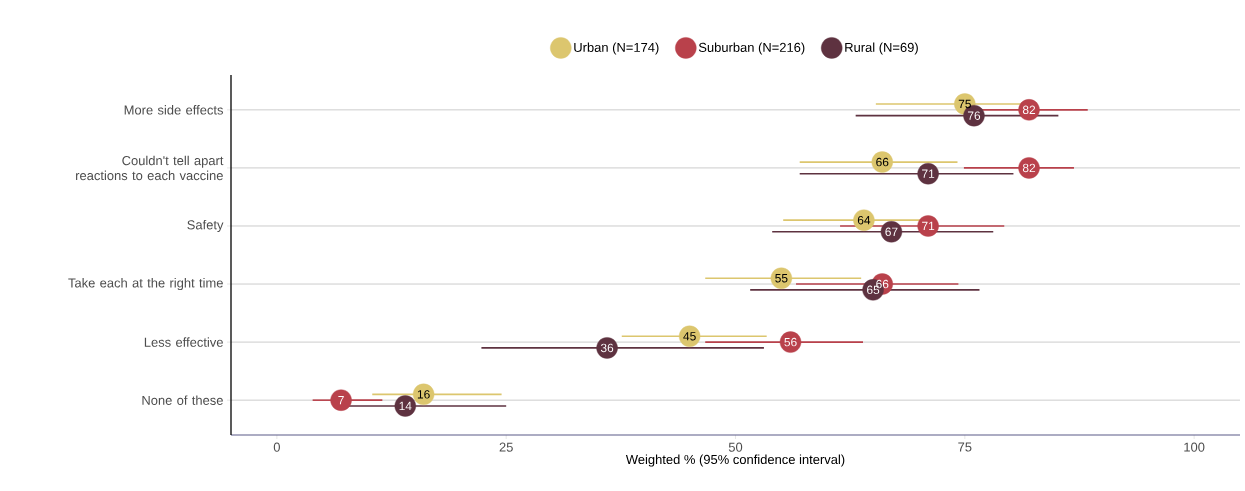  Describe the element at coordinates (616, 48) in the screenshot. I see `legend-label: Urban (N=174)` at that location.